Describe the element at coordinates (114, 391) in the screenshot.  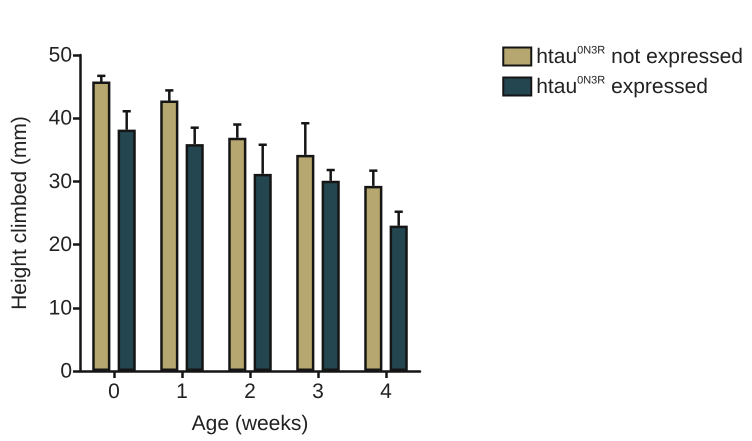
I see `x-tick-label: 0` at that location.